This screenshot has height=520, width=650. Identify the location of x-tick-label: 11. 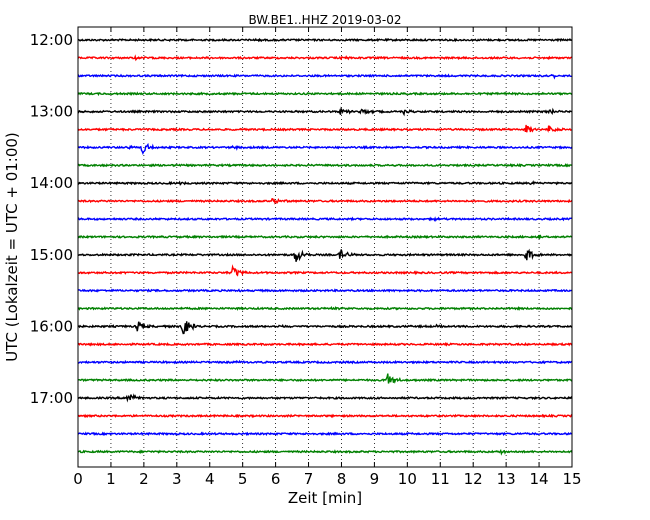
(440, 479).